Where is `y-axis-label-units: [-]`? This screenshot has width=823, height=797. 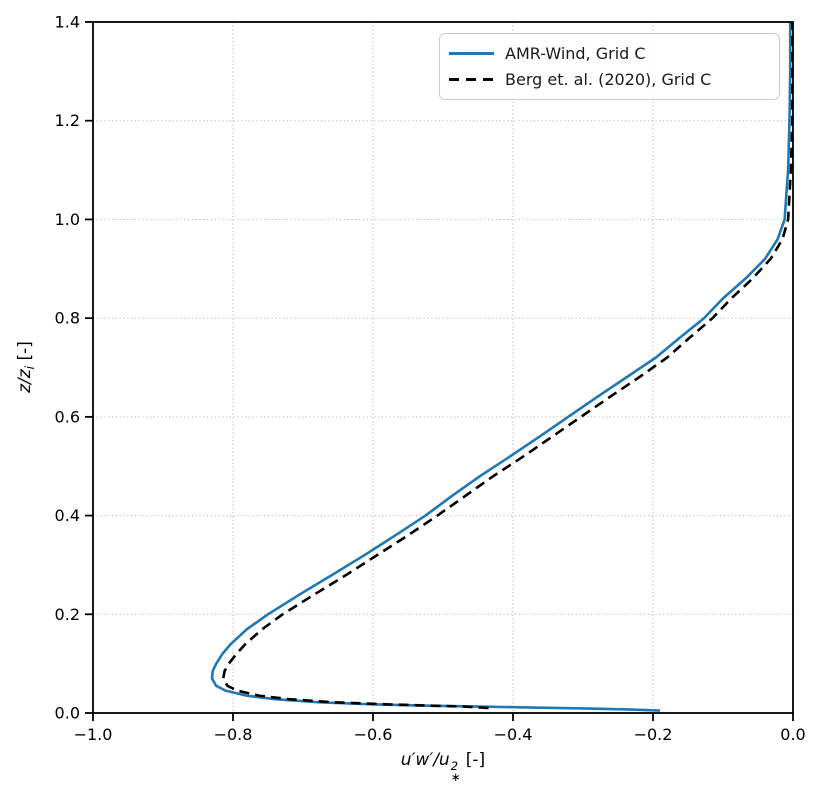 y-axis-label-units: [-] is located at coordinates (24, 353).